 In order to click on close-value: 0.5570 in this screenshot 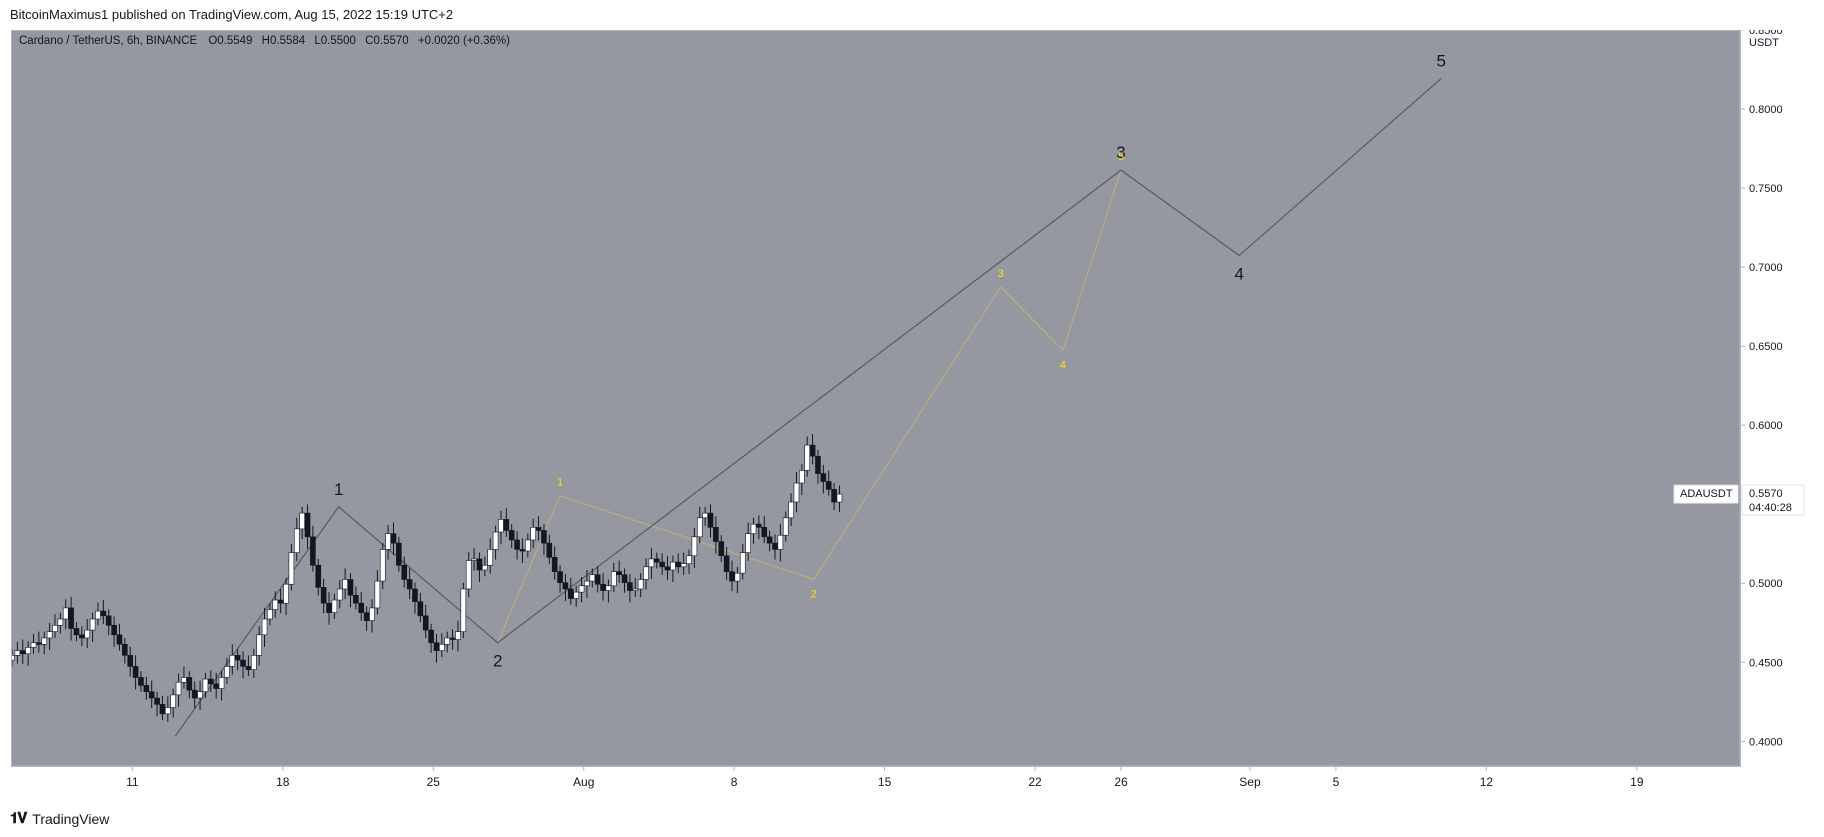, I will do `click(390, 41)`.